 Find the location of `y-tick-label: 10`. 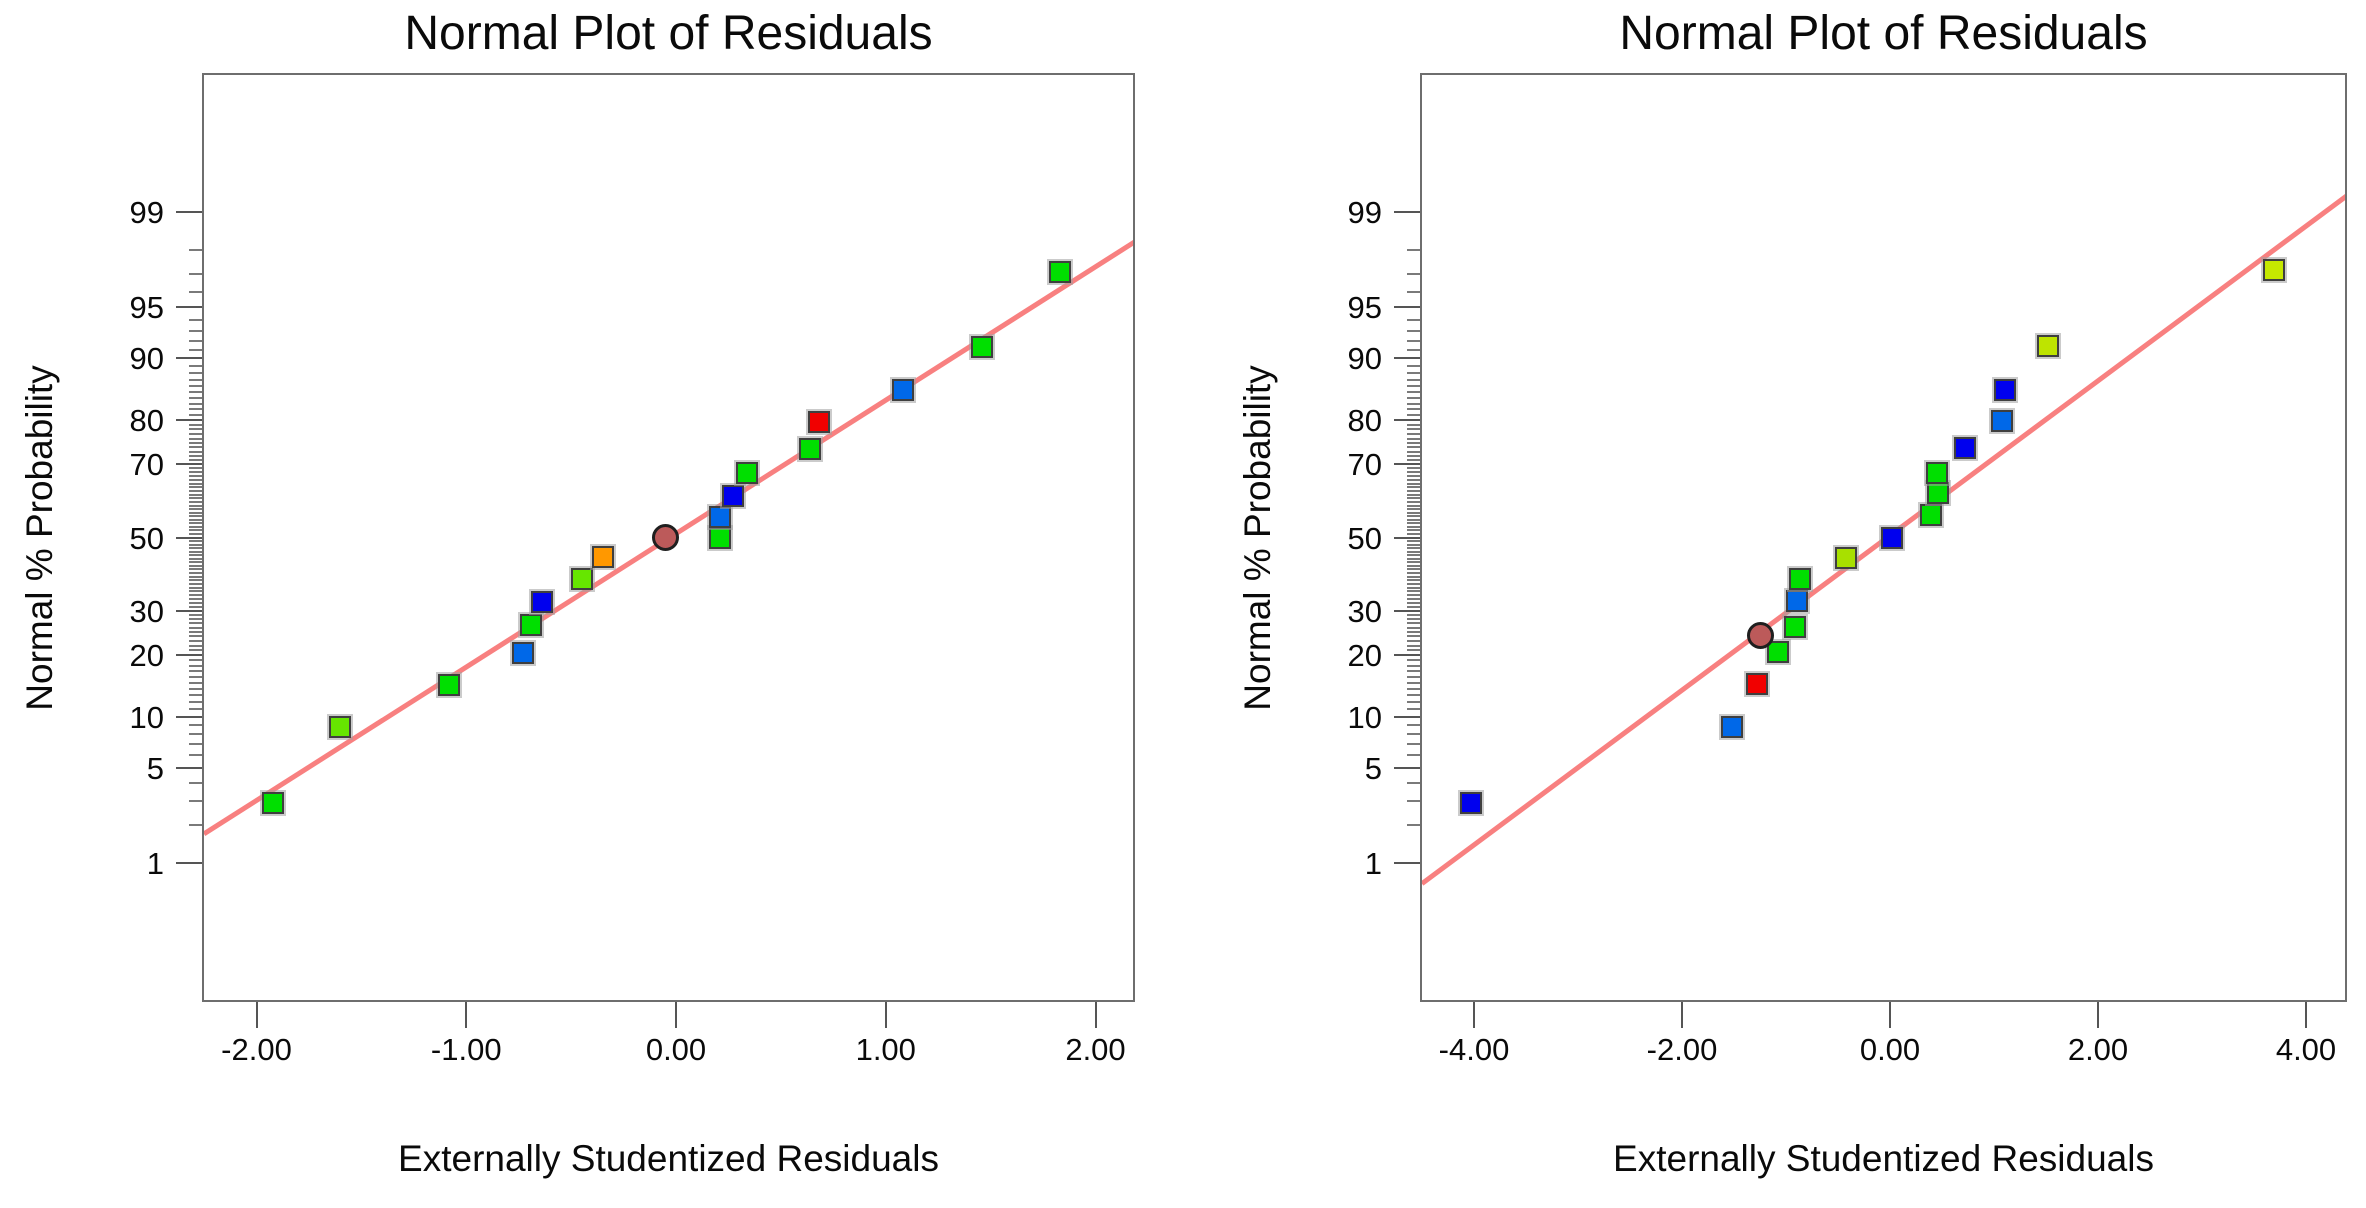

y-tick-label: 10 is located at coordinates (146, 717).